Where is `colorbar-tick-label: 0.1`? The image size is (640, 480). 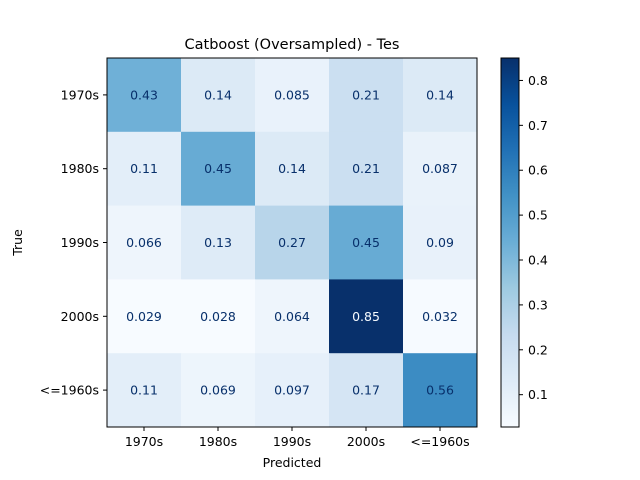
colorbar-tick-label: 0.1 is located at coordinates (538, 394).